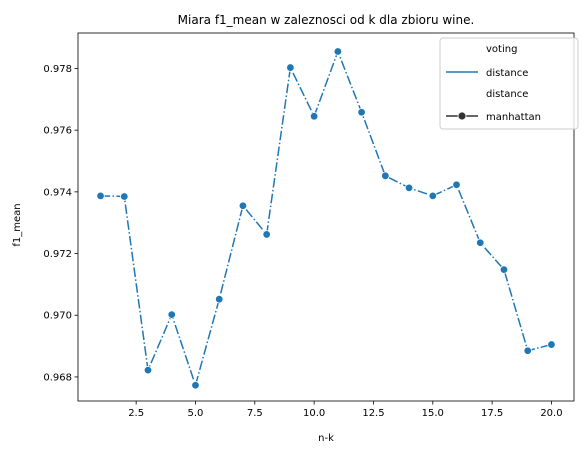  Describe the element at coordinates (57, 377) in the screenshot. I see `y-tick-label: 0.968` at that location.